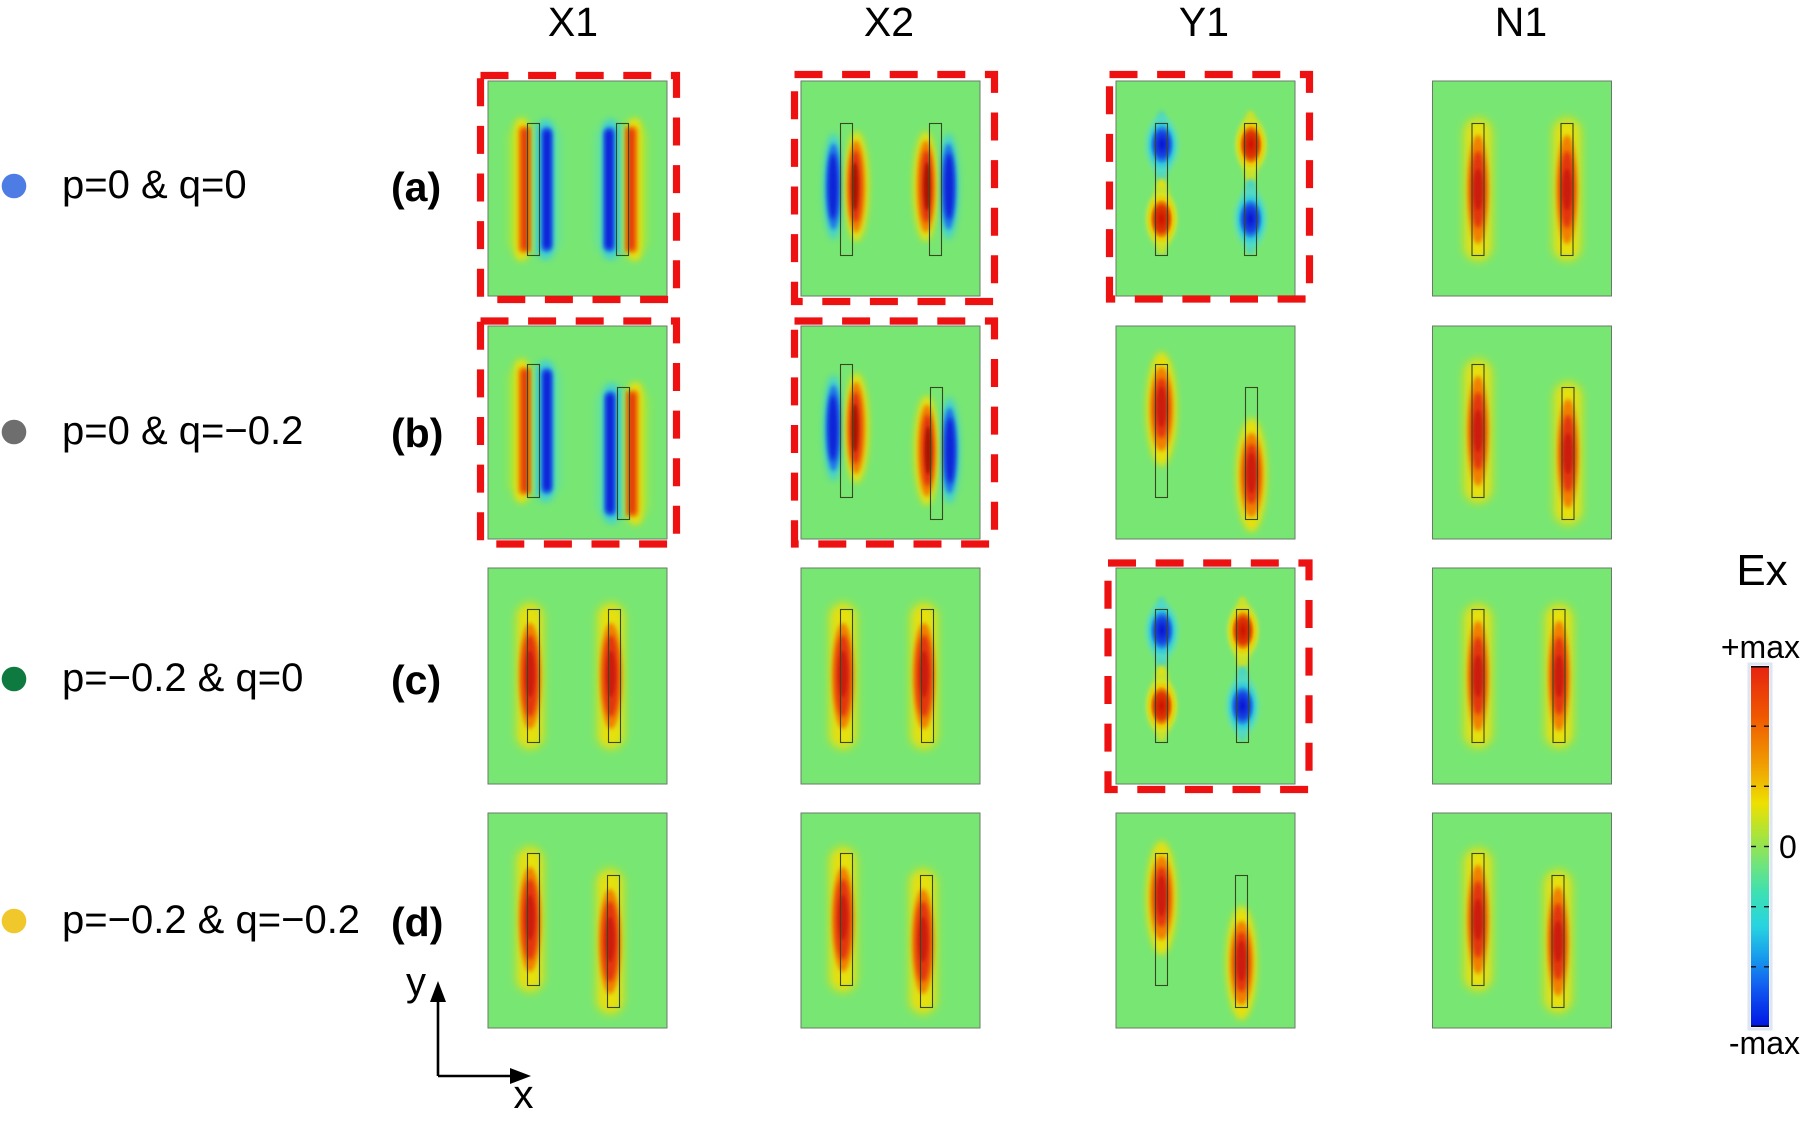 The image size is (1801, 1121). What do you see at coordinates (182, 678) in the screenshot?
I see `svg-text: p=−0.2 & q=0` at bounding box center [182, 678].